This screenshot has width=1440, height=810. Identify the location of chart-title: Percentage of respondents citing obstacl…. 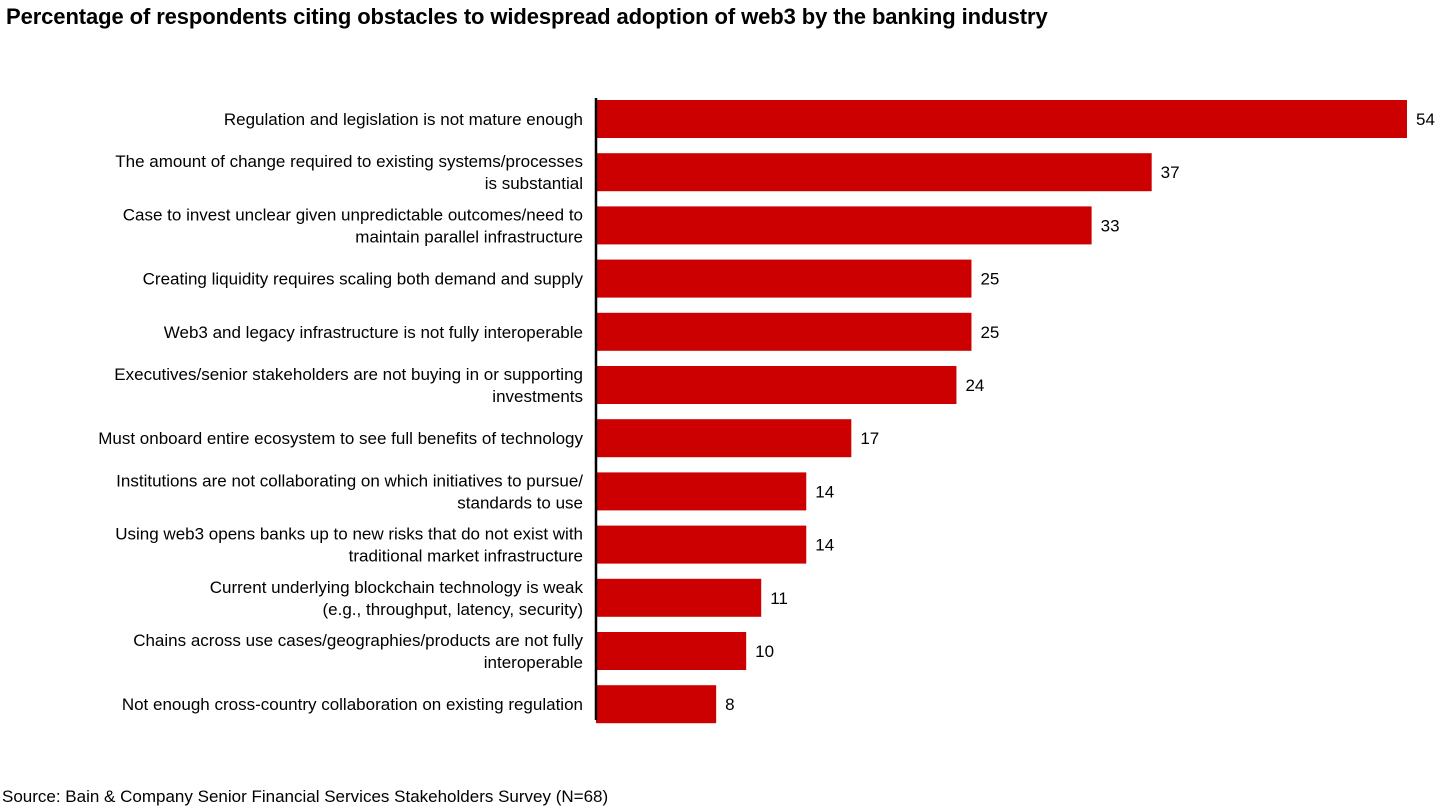
(527, 16).